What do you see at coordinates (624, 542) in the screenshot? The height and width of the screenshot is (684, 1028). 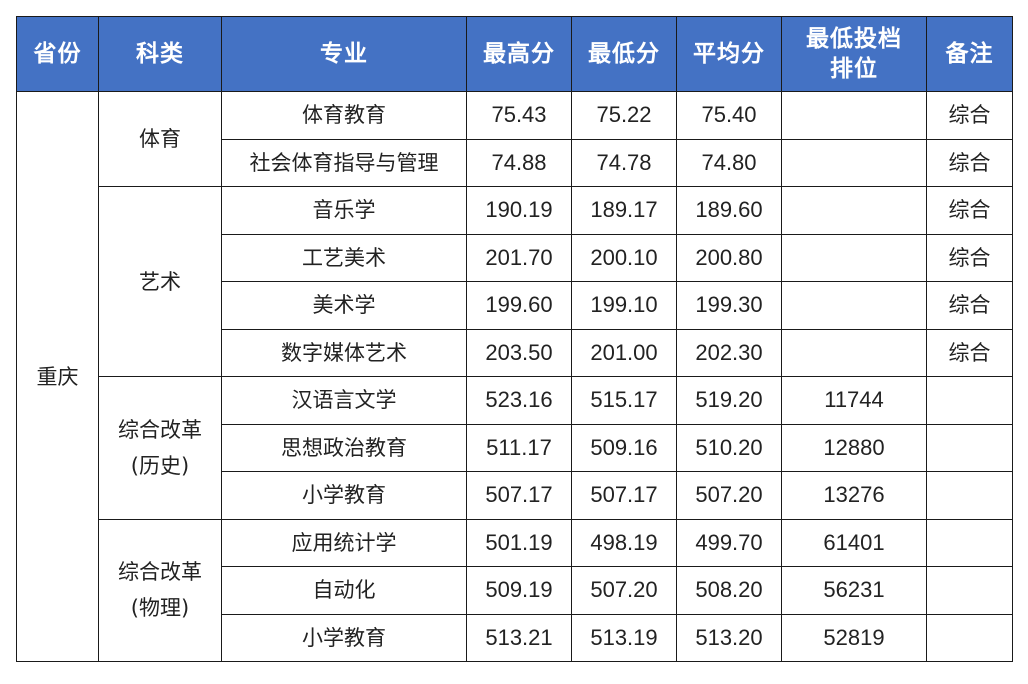 I see `min-score-cell: 498.19` at bounding box center [624, 542].